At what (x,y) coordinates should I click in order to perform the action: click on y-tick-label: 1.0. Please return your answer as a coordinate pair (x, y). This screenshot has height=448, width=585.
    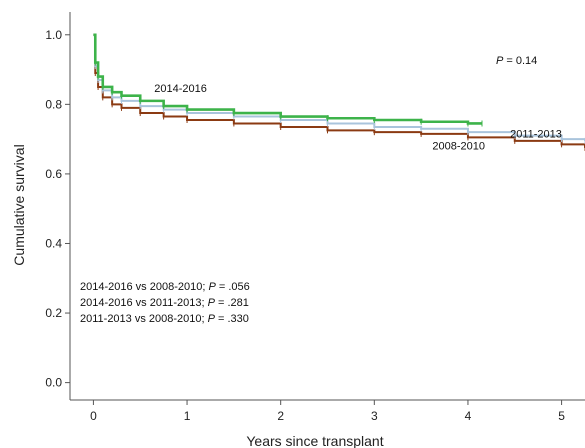
    Looking at the image, I should click on (53, 35).